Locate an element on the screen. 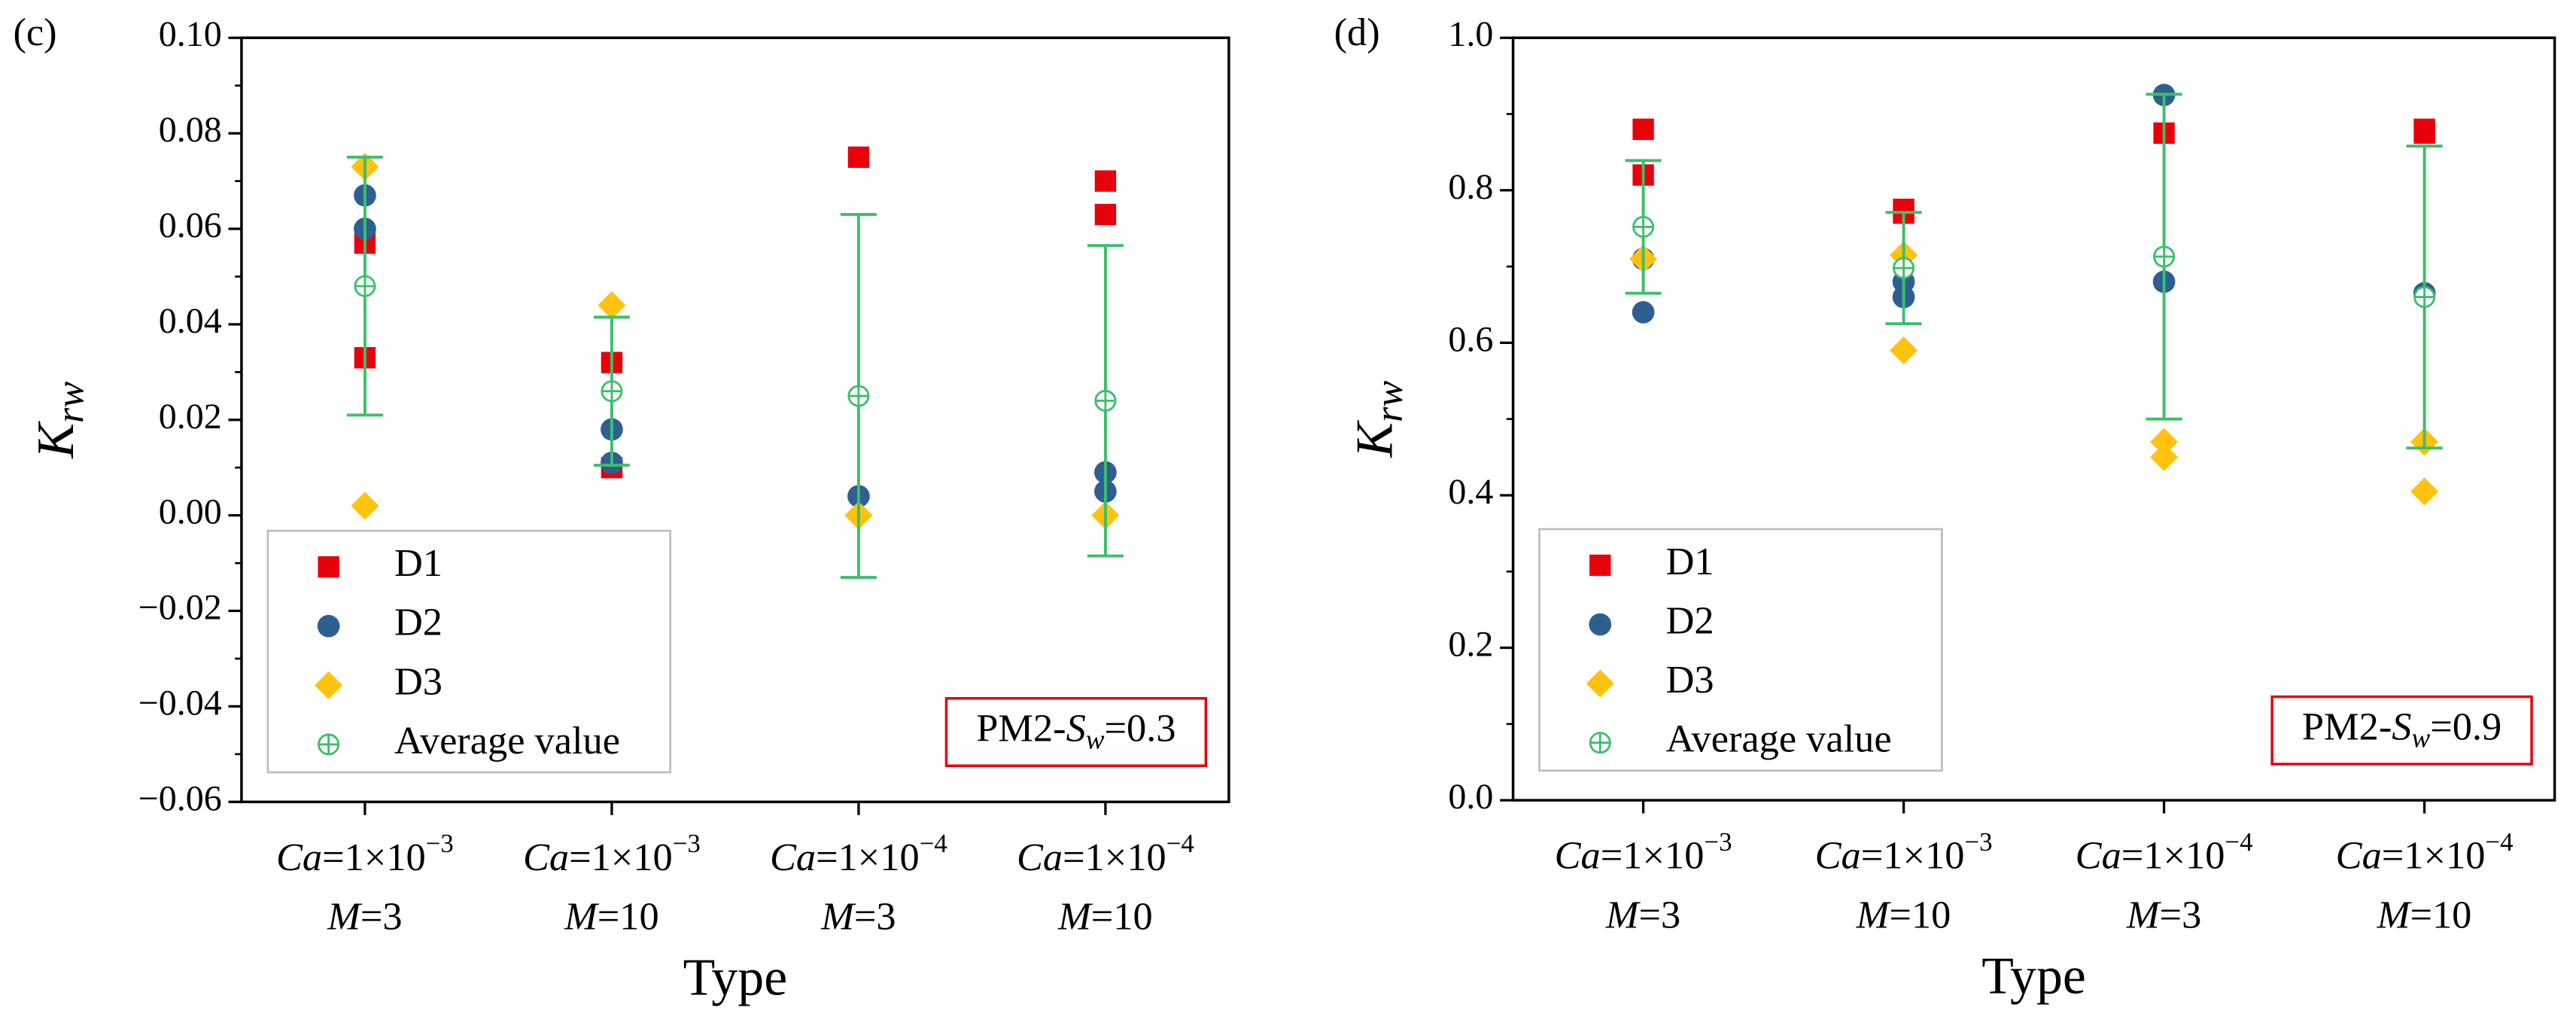  panel-label: (c) is located at coordinates (34, 32).